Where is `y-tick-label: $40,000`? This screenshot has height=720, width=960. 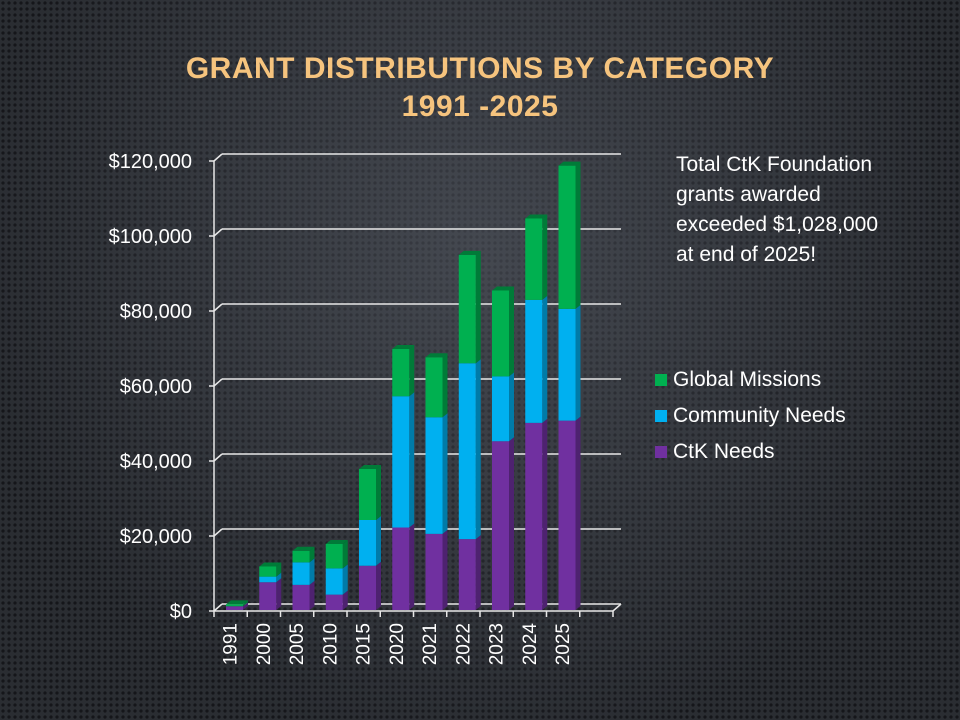
y-tick-label: $40,000 is located at coordinates (156, 462).